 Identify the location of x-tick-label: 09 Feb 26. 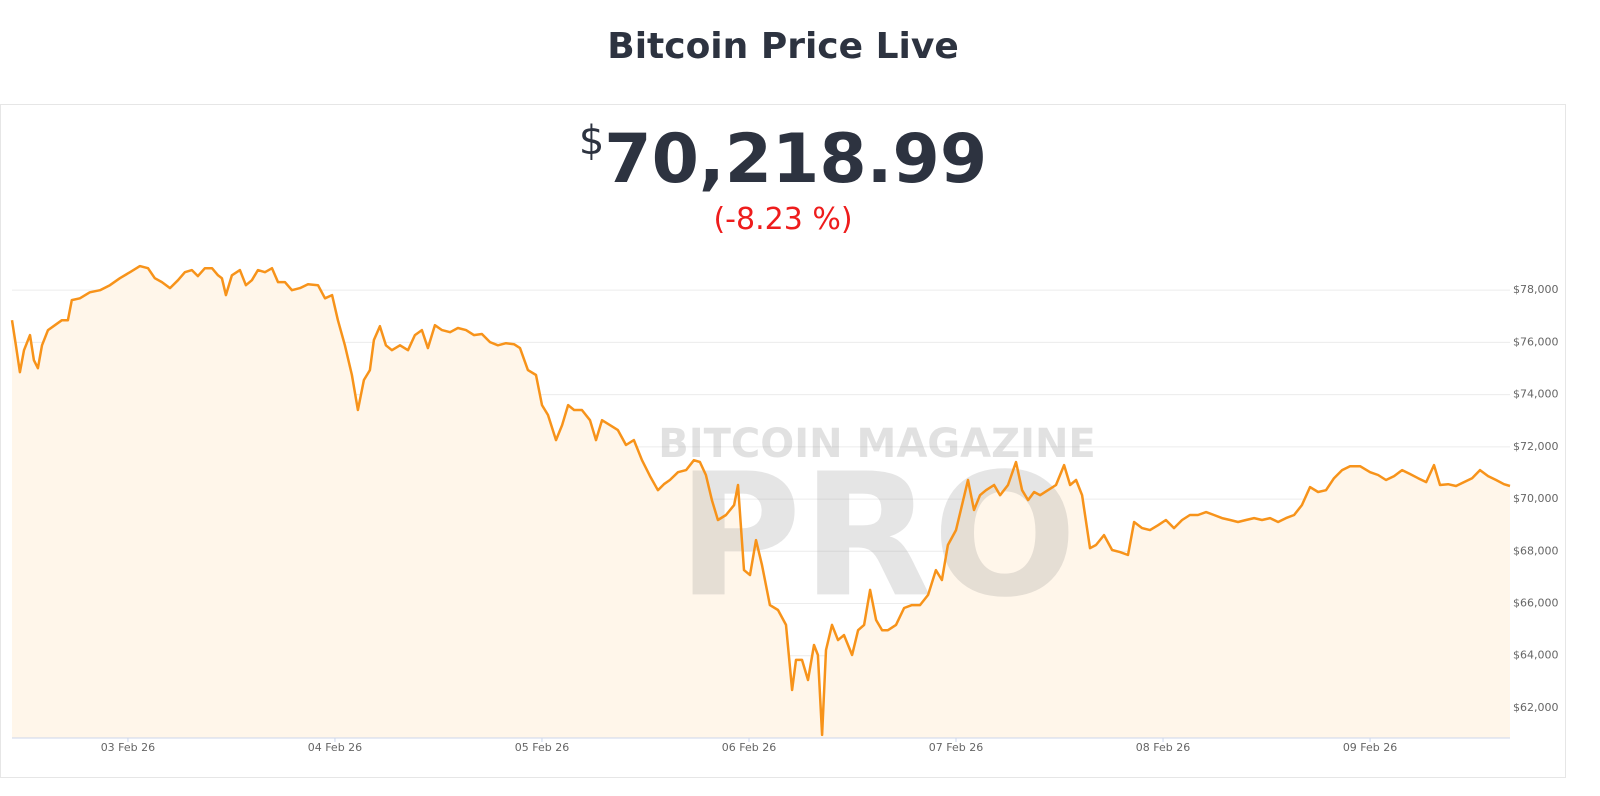
(1370, 747).